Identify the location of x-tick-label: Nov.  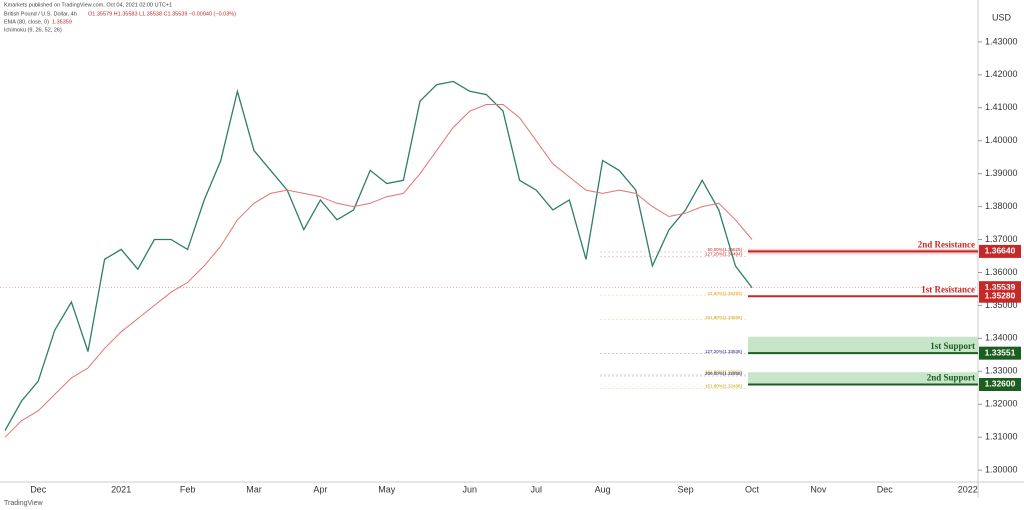
(818, 489).